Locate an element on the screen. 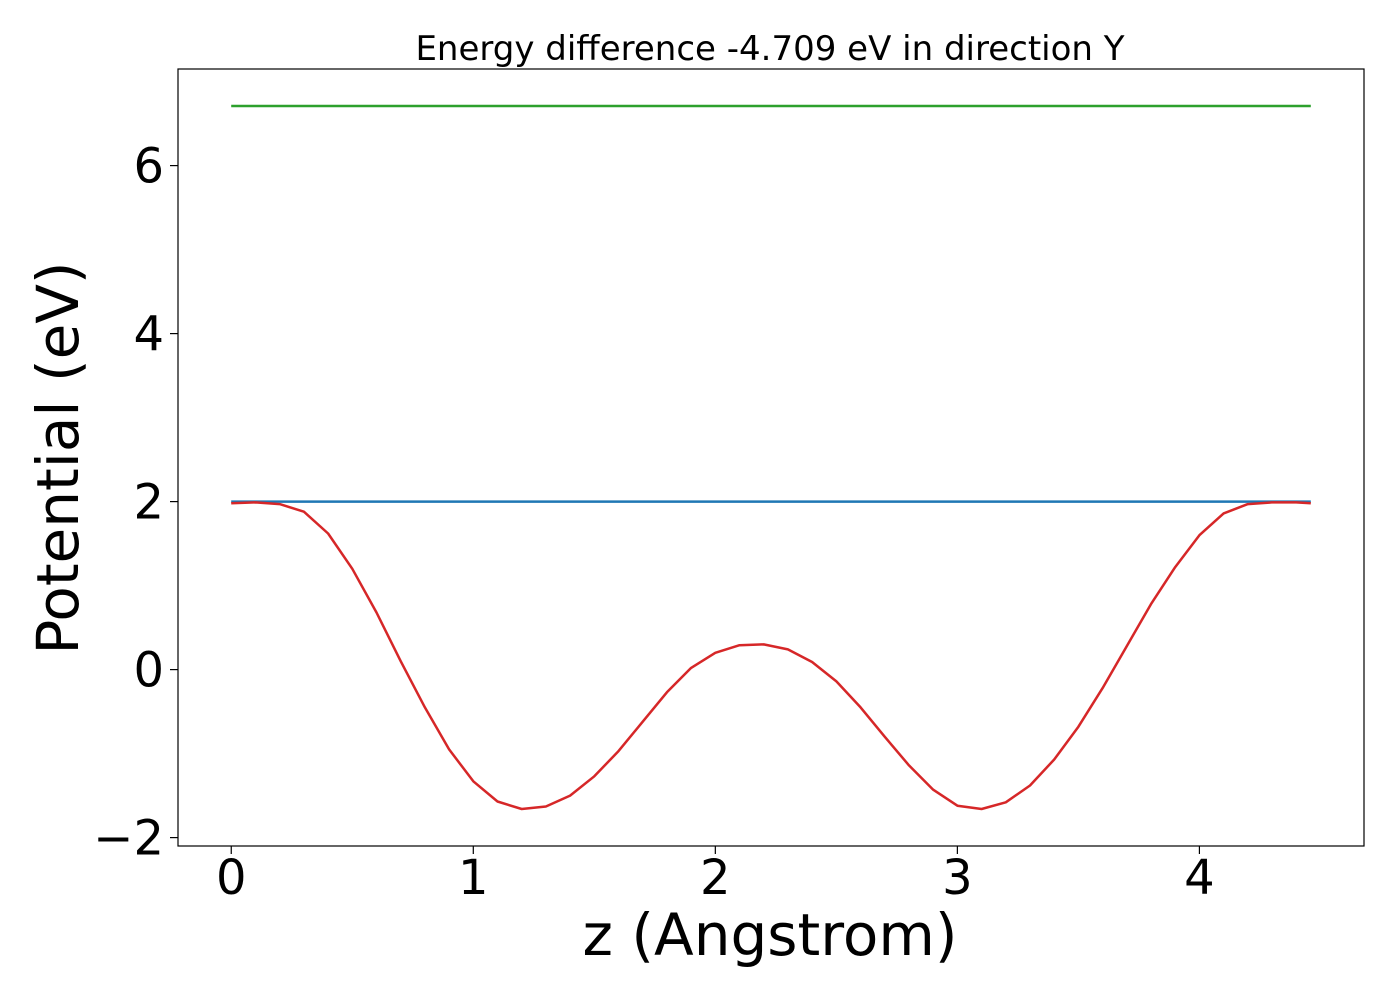 The width and height of the screenshot is (1400, 1000). x-axis-label: z (Angstrom) is located at coordinates (770, 935).